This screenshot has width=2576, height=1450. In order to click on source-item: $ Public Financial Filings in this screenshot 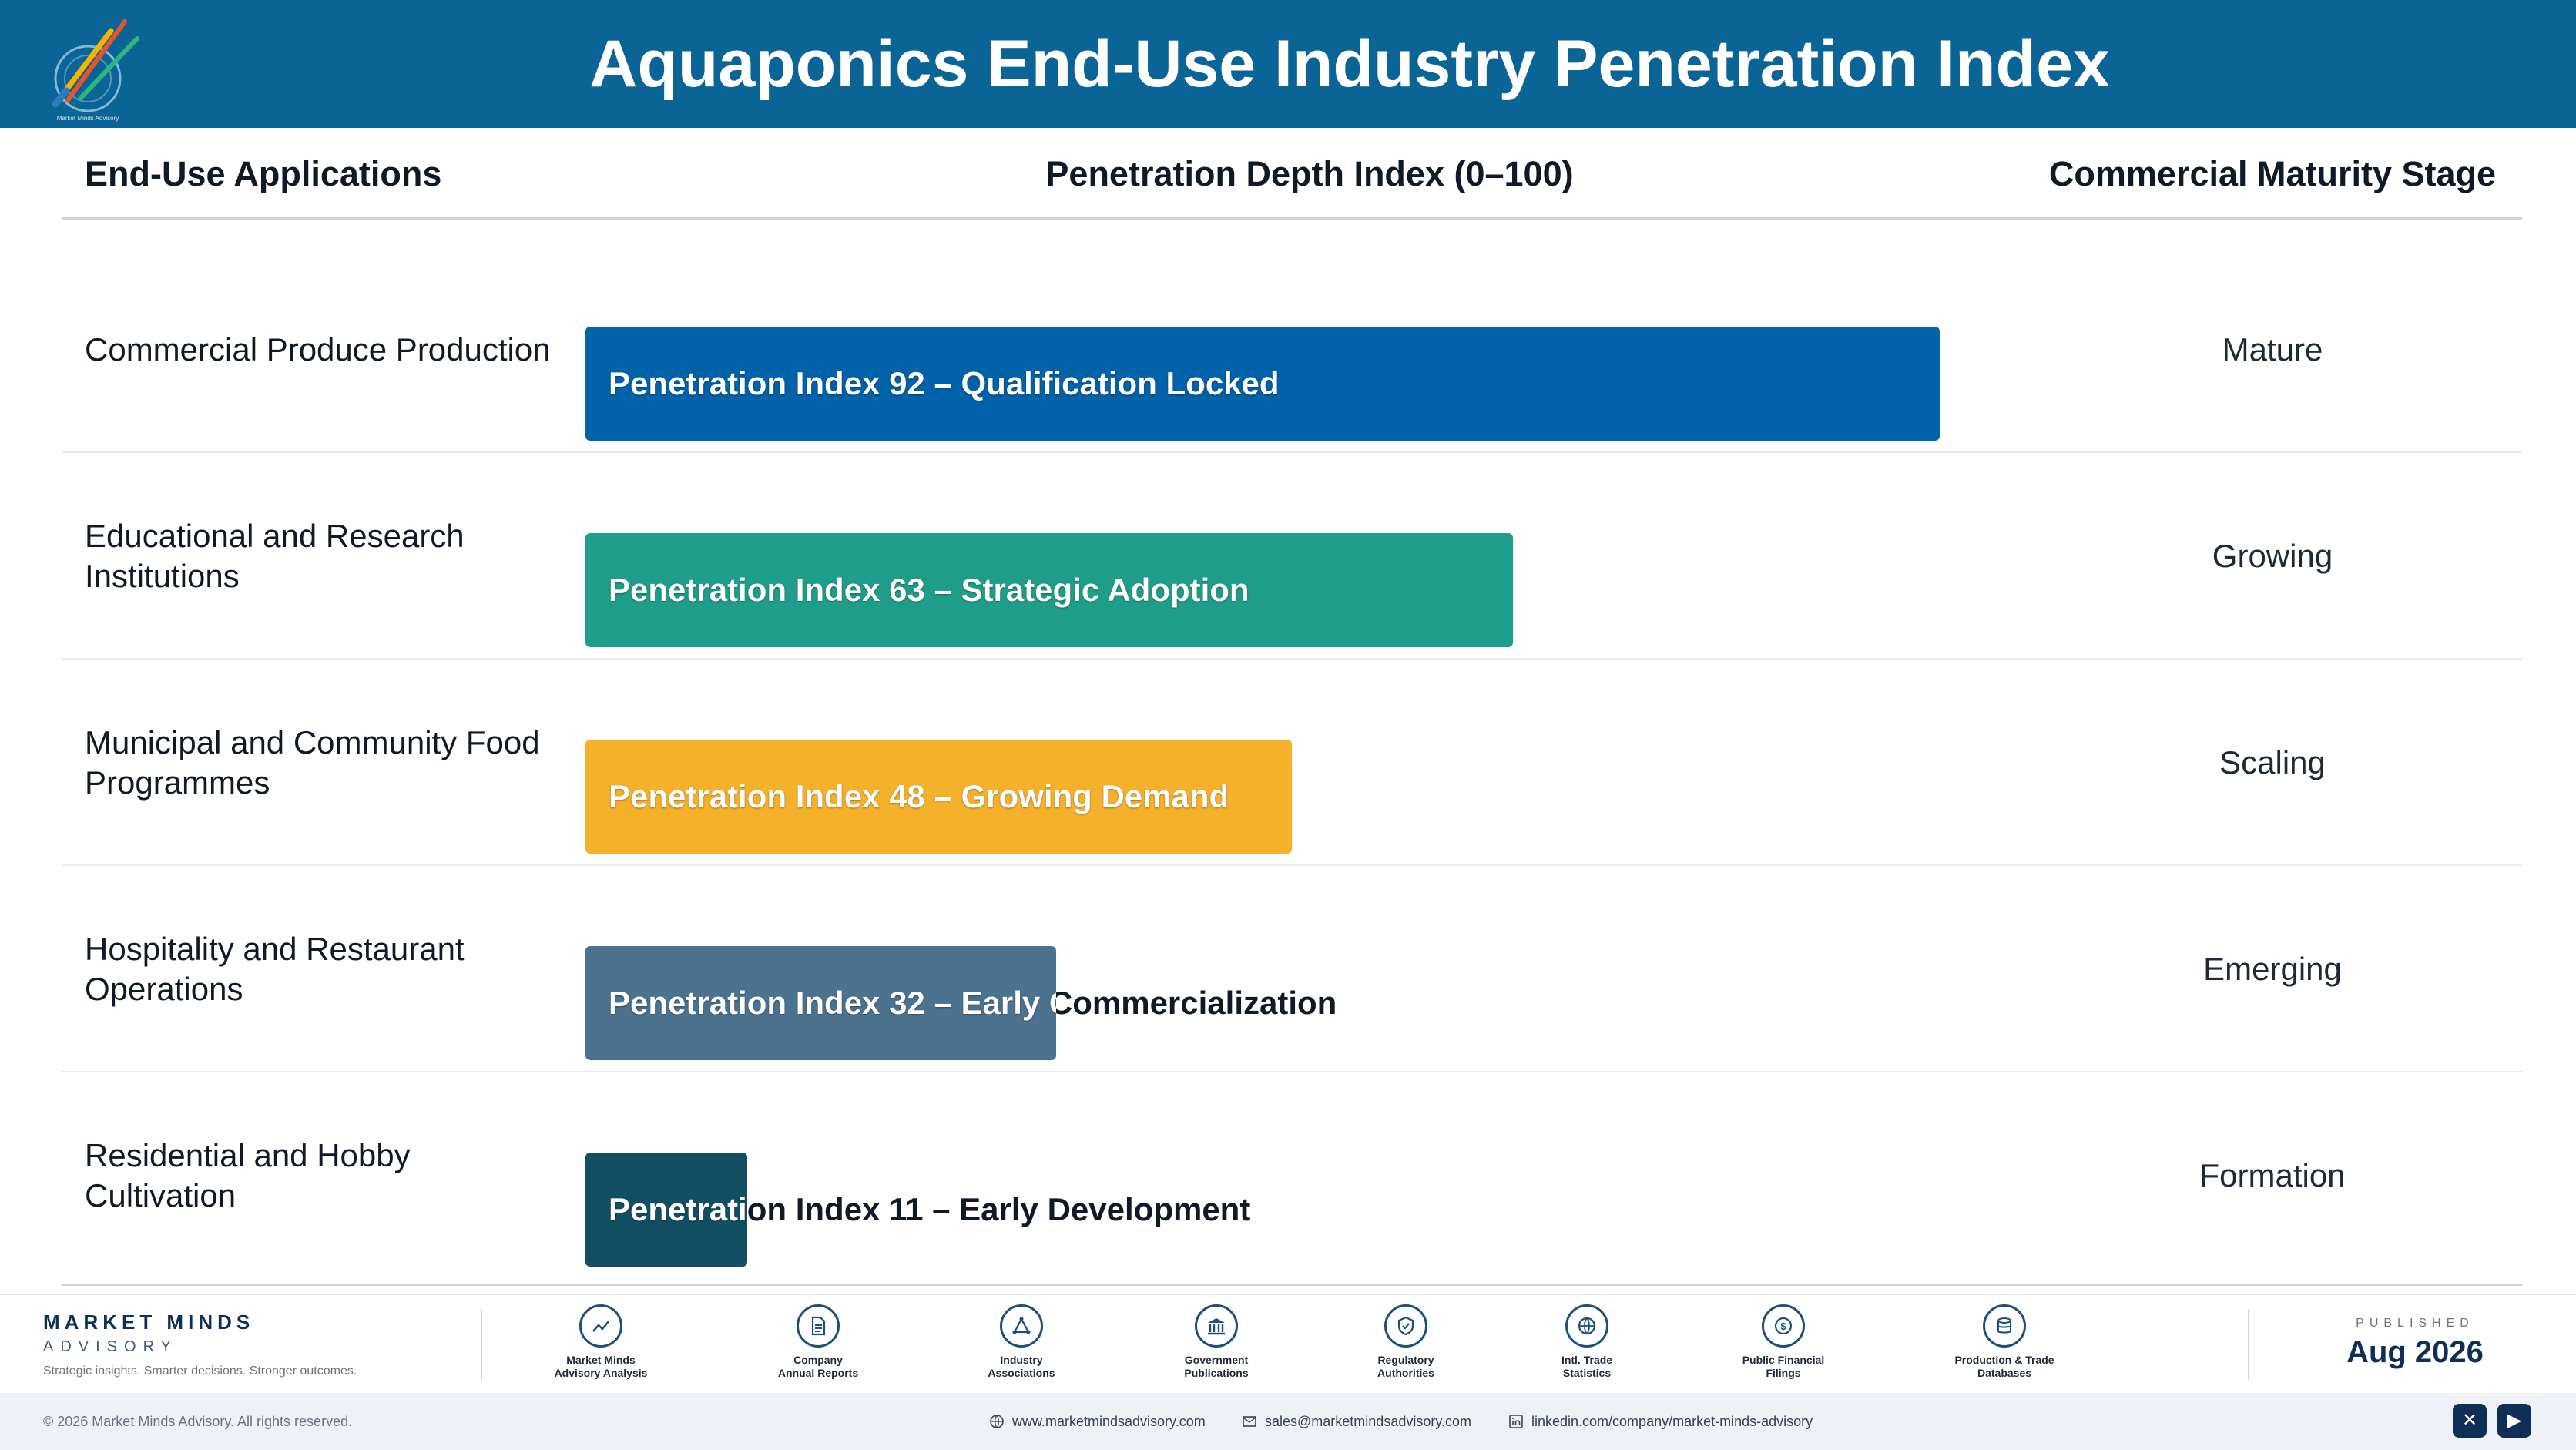, I will do `click(1783, 1342)`.